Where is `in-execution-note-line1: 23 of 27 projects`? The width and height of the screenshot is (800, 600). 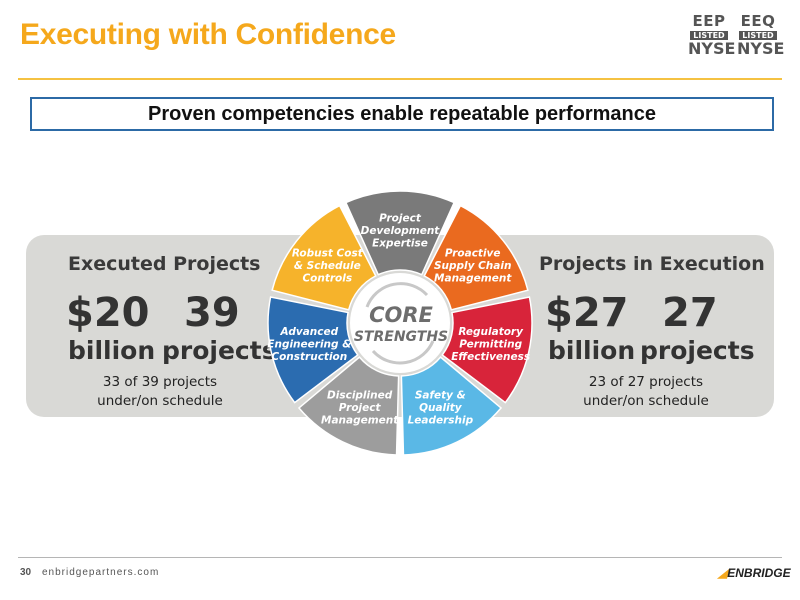 in-execution-note-line1: 23 of 27 projects is located at coordinates (646, 382).